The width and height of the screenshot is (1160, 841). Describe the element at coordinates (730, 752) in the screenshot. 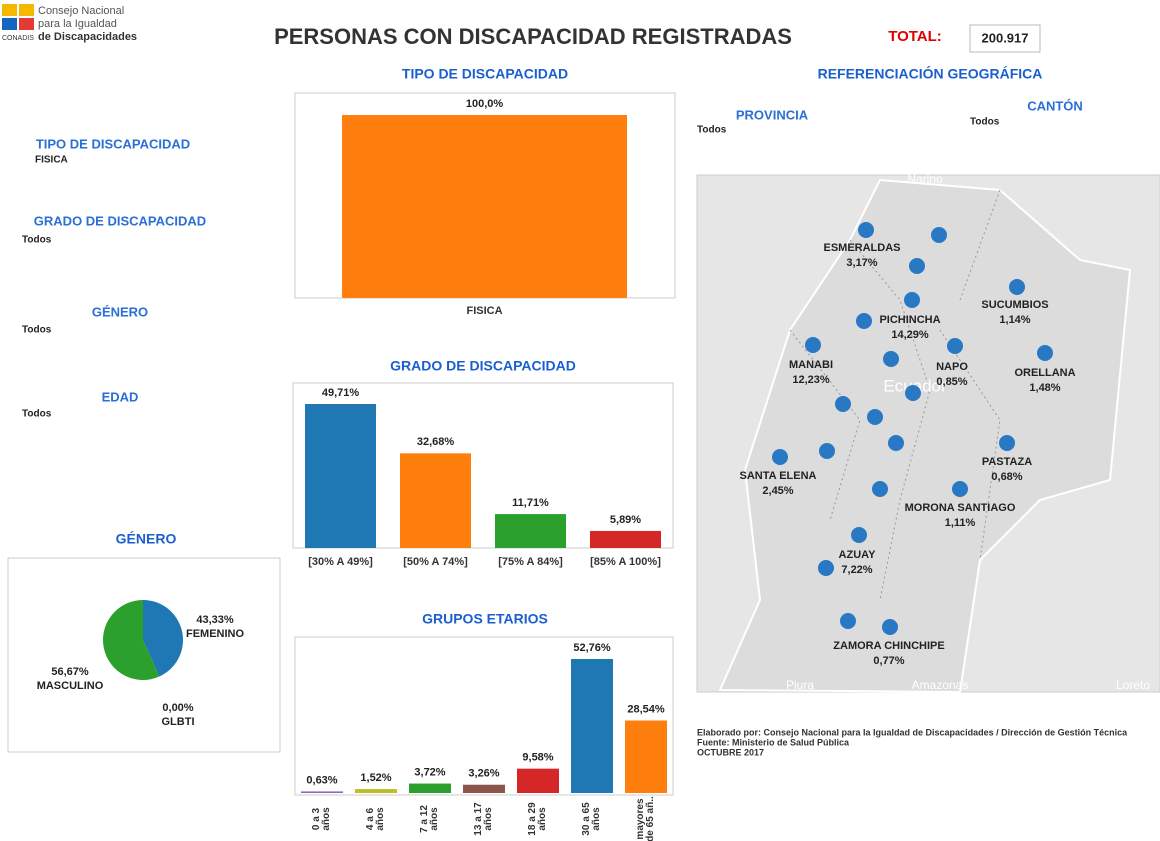

I see `footer-line: OCTUBRE 2017` at that location.